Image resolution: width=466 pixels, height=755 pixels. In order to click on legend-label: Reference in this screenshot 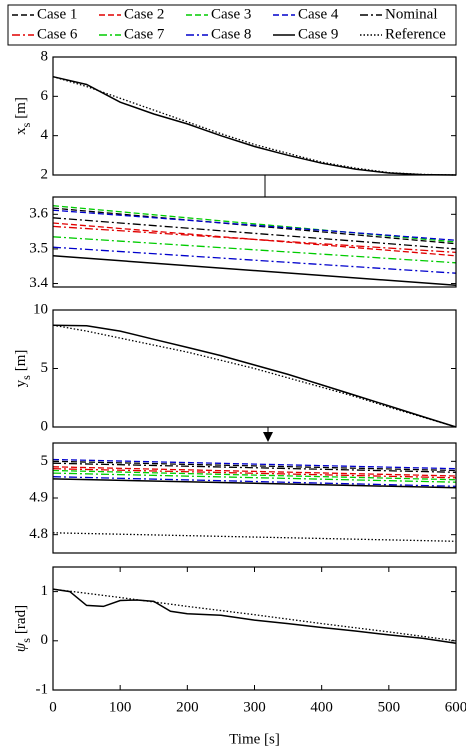, I will do `click(415, 34)`.